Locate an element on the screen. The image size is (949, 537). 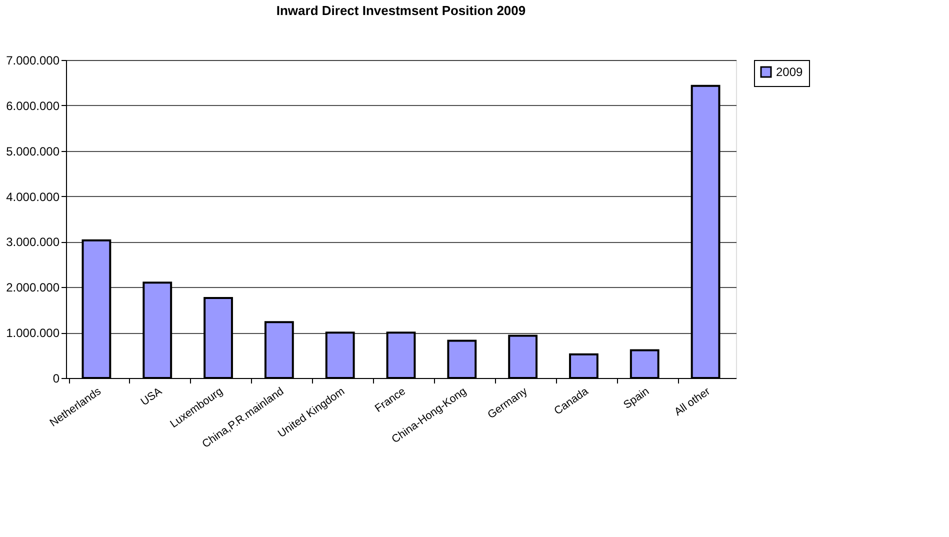
y-tick-label: 2.000.000 is located at coordinates (33, 287).